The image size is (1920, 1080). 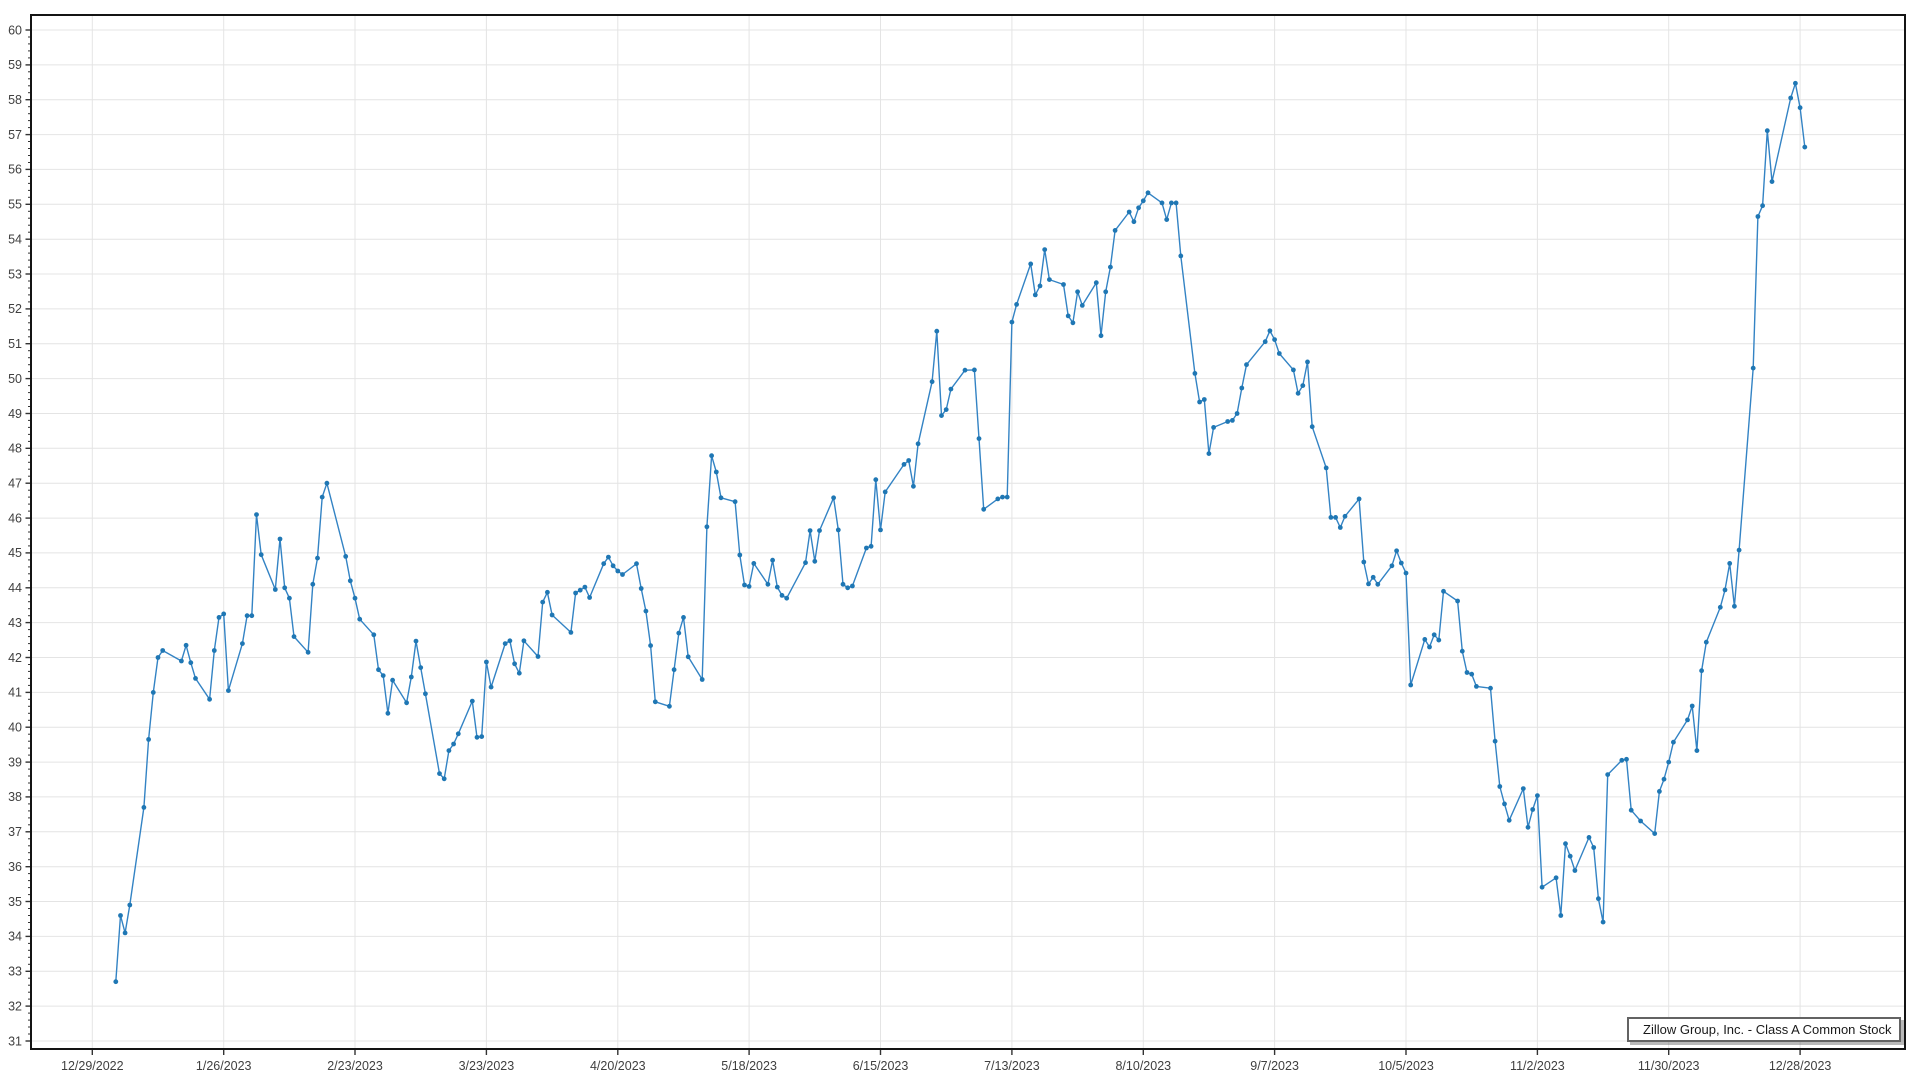 What do you see at coordinates (487, 1066) in the screenshot?
I see `x-tick-label: 3/23/2023` at bounding box center [487, 1066].